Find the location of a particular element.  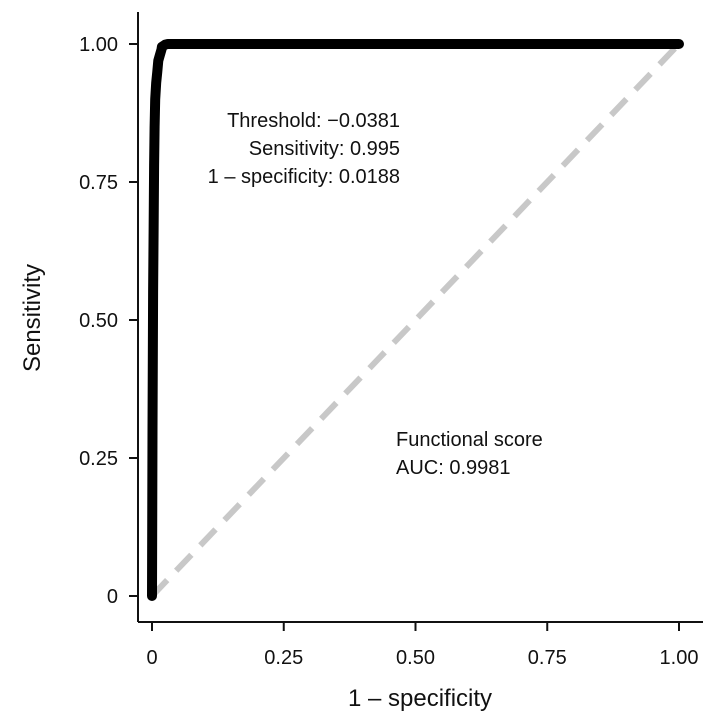

annotation-sensitivity: Sensitivity: 0.995 is located at coordinates (324, 149).